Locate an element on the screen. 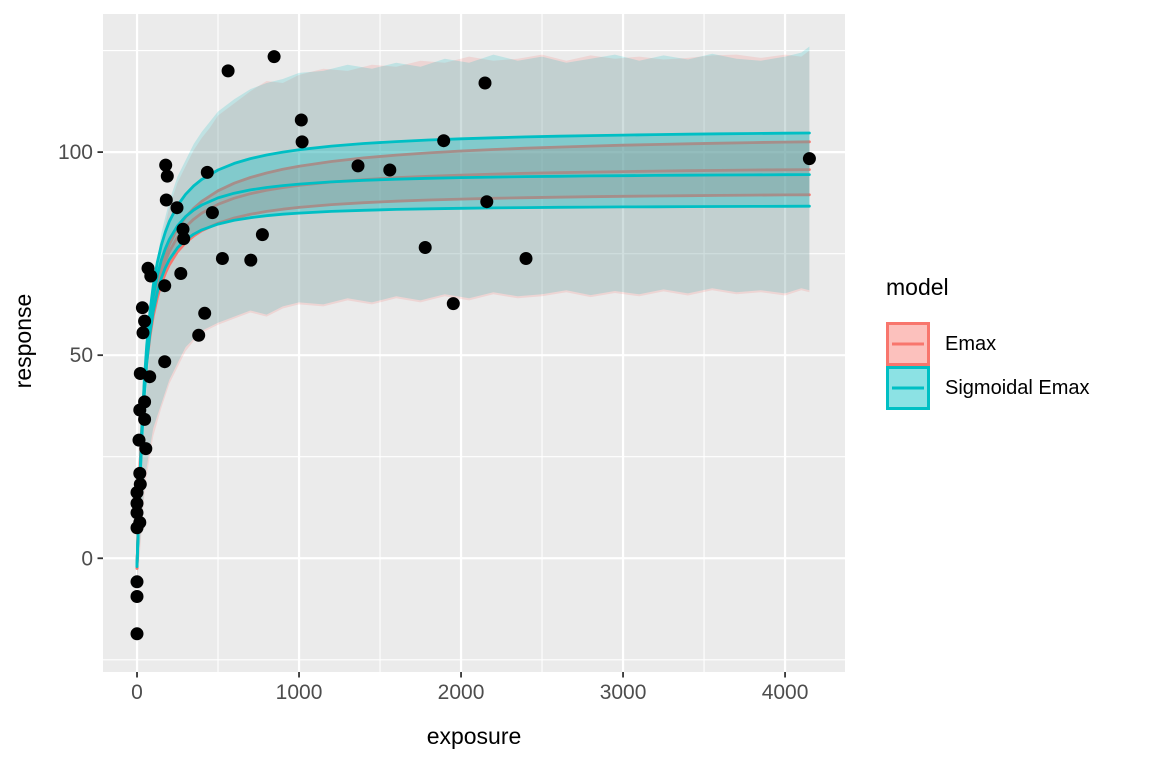 This screenshot has height=768, width=1152. legend-label-emax: Emax is located at coordinates (971, 343).